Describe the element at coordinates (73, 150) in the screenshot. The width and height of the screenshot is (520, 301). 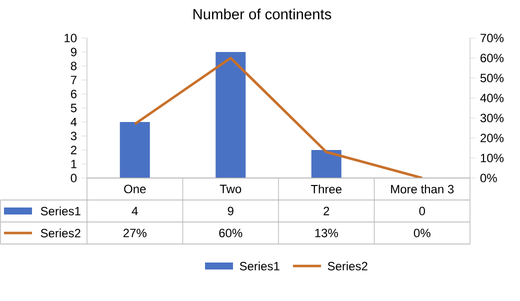
I see `y-tick-label: 2` at that location.